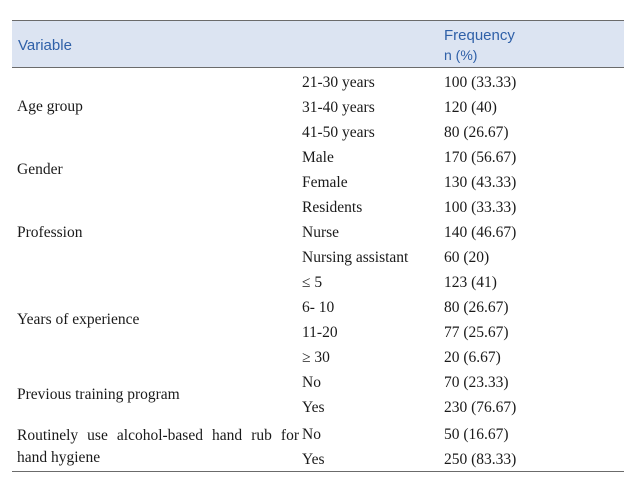 The width and height of the screenshot is (640, 480). Describe the element at coordinates (470, 282) in the screenshot. I see `table-row-frequency: 123 (41)` at that location.